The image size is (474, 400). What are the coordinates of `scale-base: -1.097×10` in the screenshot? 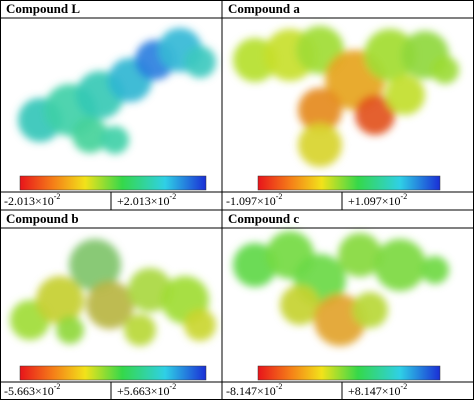 It's located at (251, 201).